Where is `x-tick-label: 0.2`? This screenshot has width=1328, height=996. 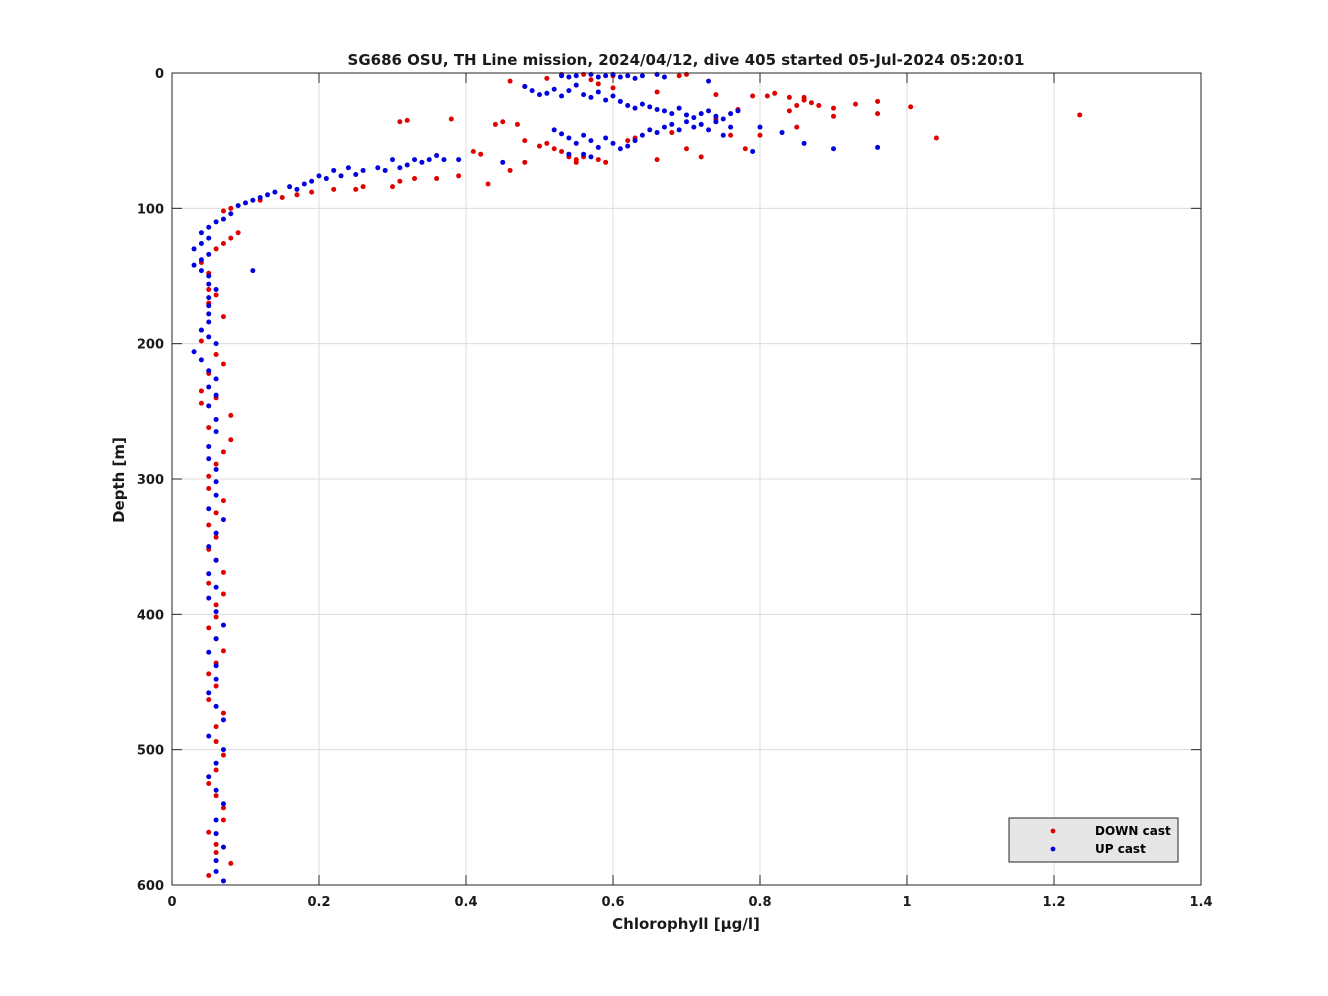 x-tick-label: 0.2 is located at coordinates (318, 902).